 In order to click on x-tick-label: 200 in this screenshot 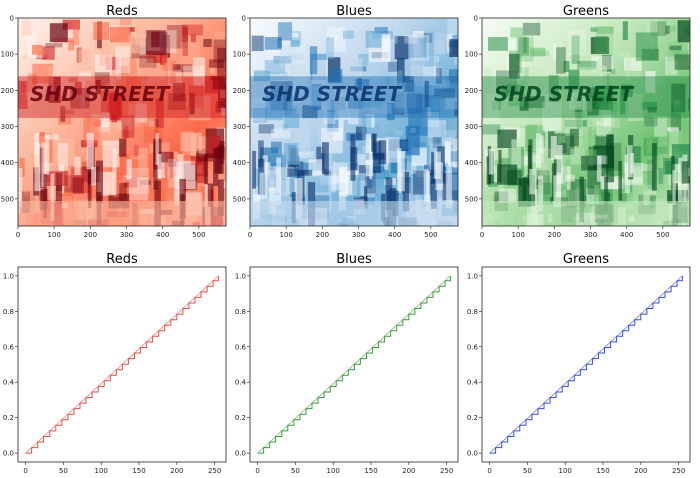, I will do `click(408, 471)`.